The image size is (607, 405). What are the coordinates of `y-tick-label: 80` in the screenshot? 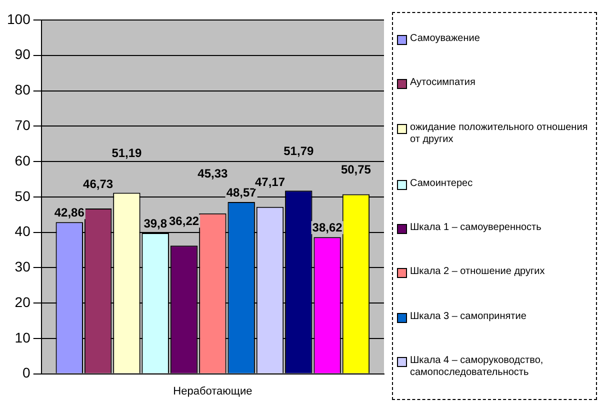 It's located at (22, 90).